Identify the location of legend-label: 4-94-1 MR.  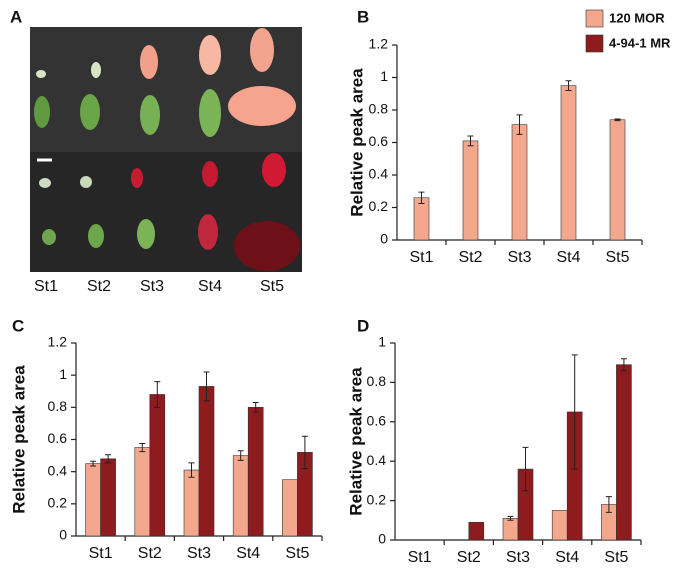
(640, 42).